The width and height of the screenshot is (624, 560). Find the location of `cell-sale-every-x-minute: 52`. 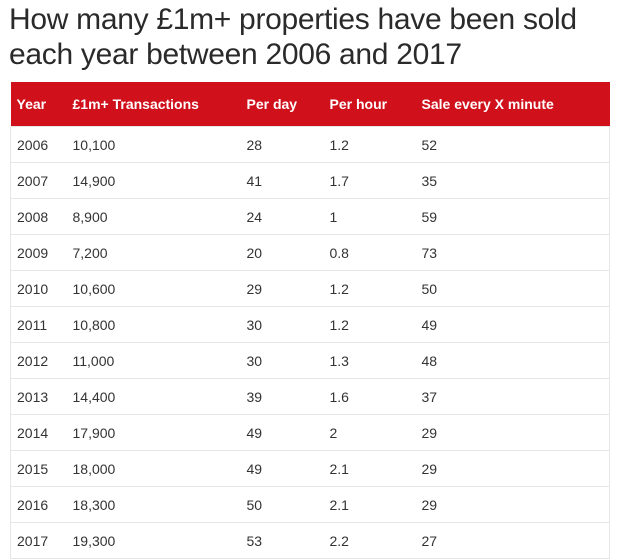

cell-sale-every-x-minute: 52 is located at coordinates (512, 144).